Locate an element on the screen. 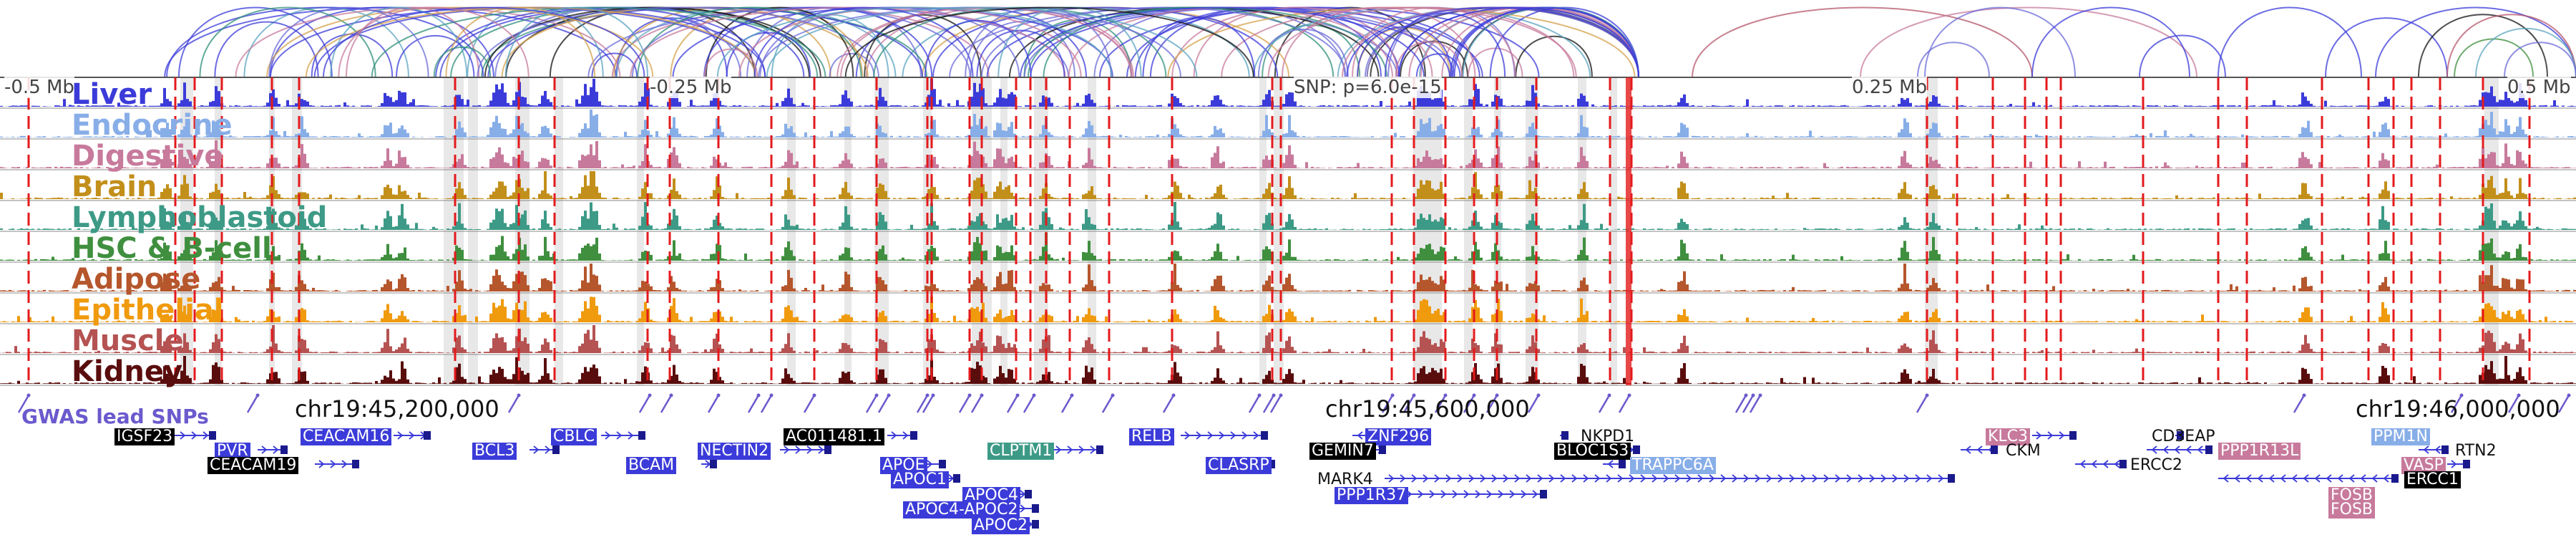 The image size is (2576, 540). gene-label-ceacam19: CEACAM19 is located at coordinates (253, 465).